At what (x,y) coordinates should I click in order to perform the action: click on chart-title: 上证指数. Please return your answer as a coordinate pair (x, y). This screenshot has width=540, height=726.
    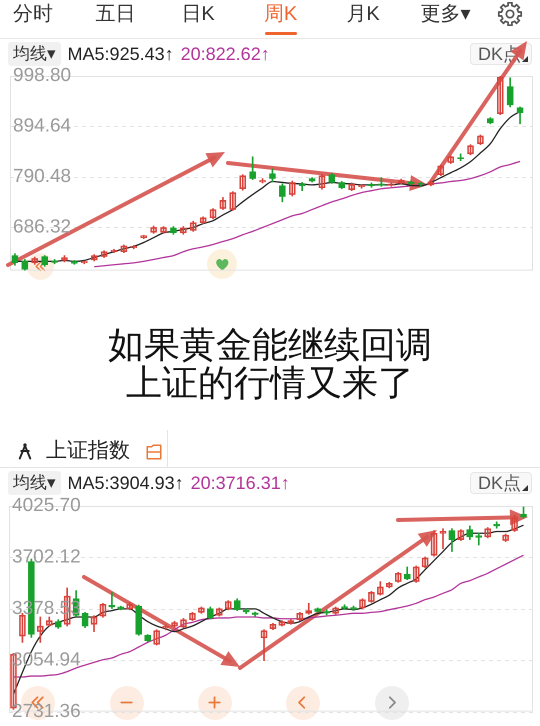
    Looking at the image, I should click on (88, 450).